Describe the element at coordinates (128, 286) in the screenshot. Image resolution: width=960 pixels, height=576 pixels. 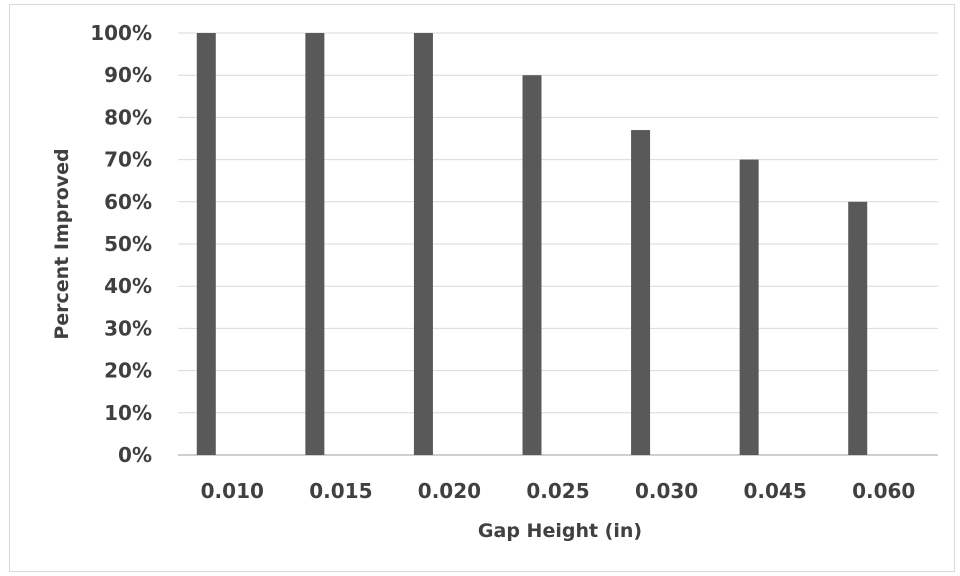
I see `y-tick-label: 40%` at that location.